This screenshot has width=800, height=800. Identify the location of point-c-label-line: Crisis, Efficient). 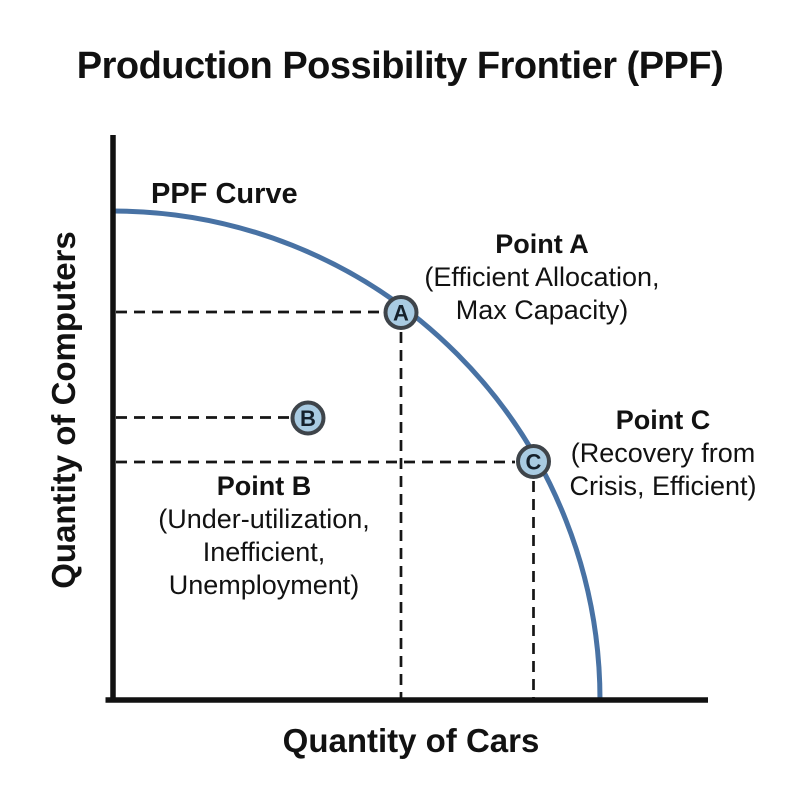
(663, 486).